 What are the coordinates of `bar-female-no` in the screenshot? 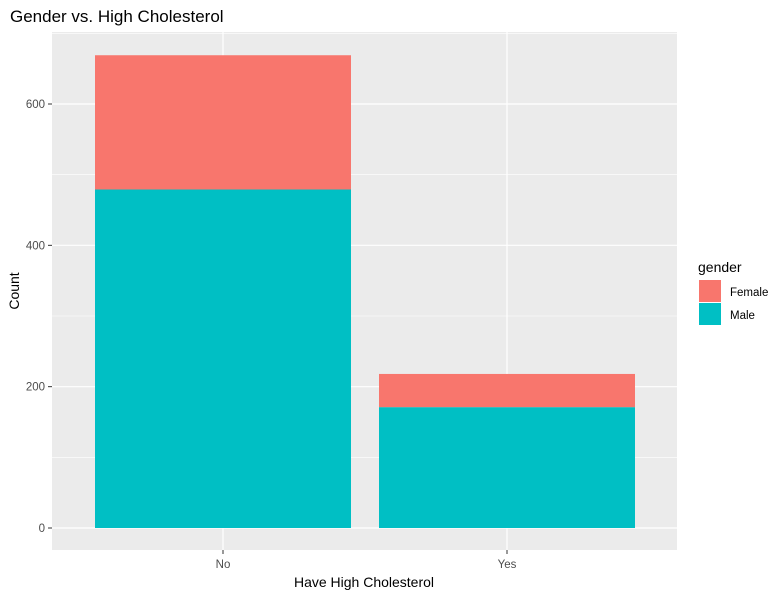 It's located at (223, 122).